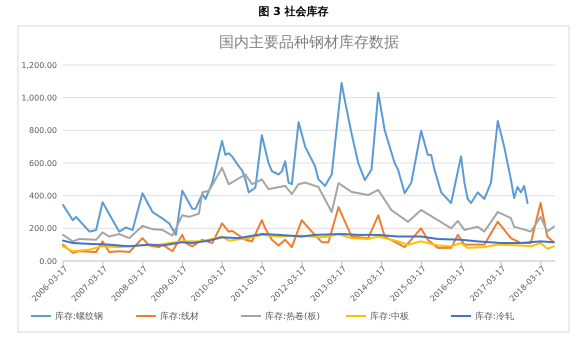 The height and width of the screenshot is (338, 587). What do you see at coordinates (494, 316) in the screenshot?
I see `legend-label: 库存:冷轧` at bounding box center [494, 316].